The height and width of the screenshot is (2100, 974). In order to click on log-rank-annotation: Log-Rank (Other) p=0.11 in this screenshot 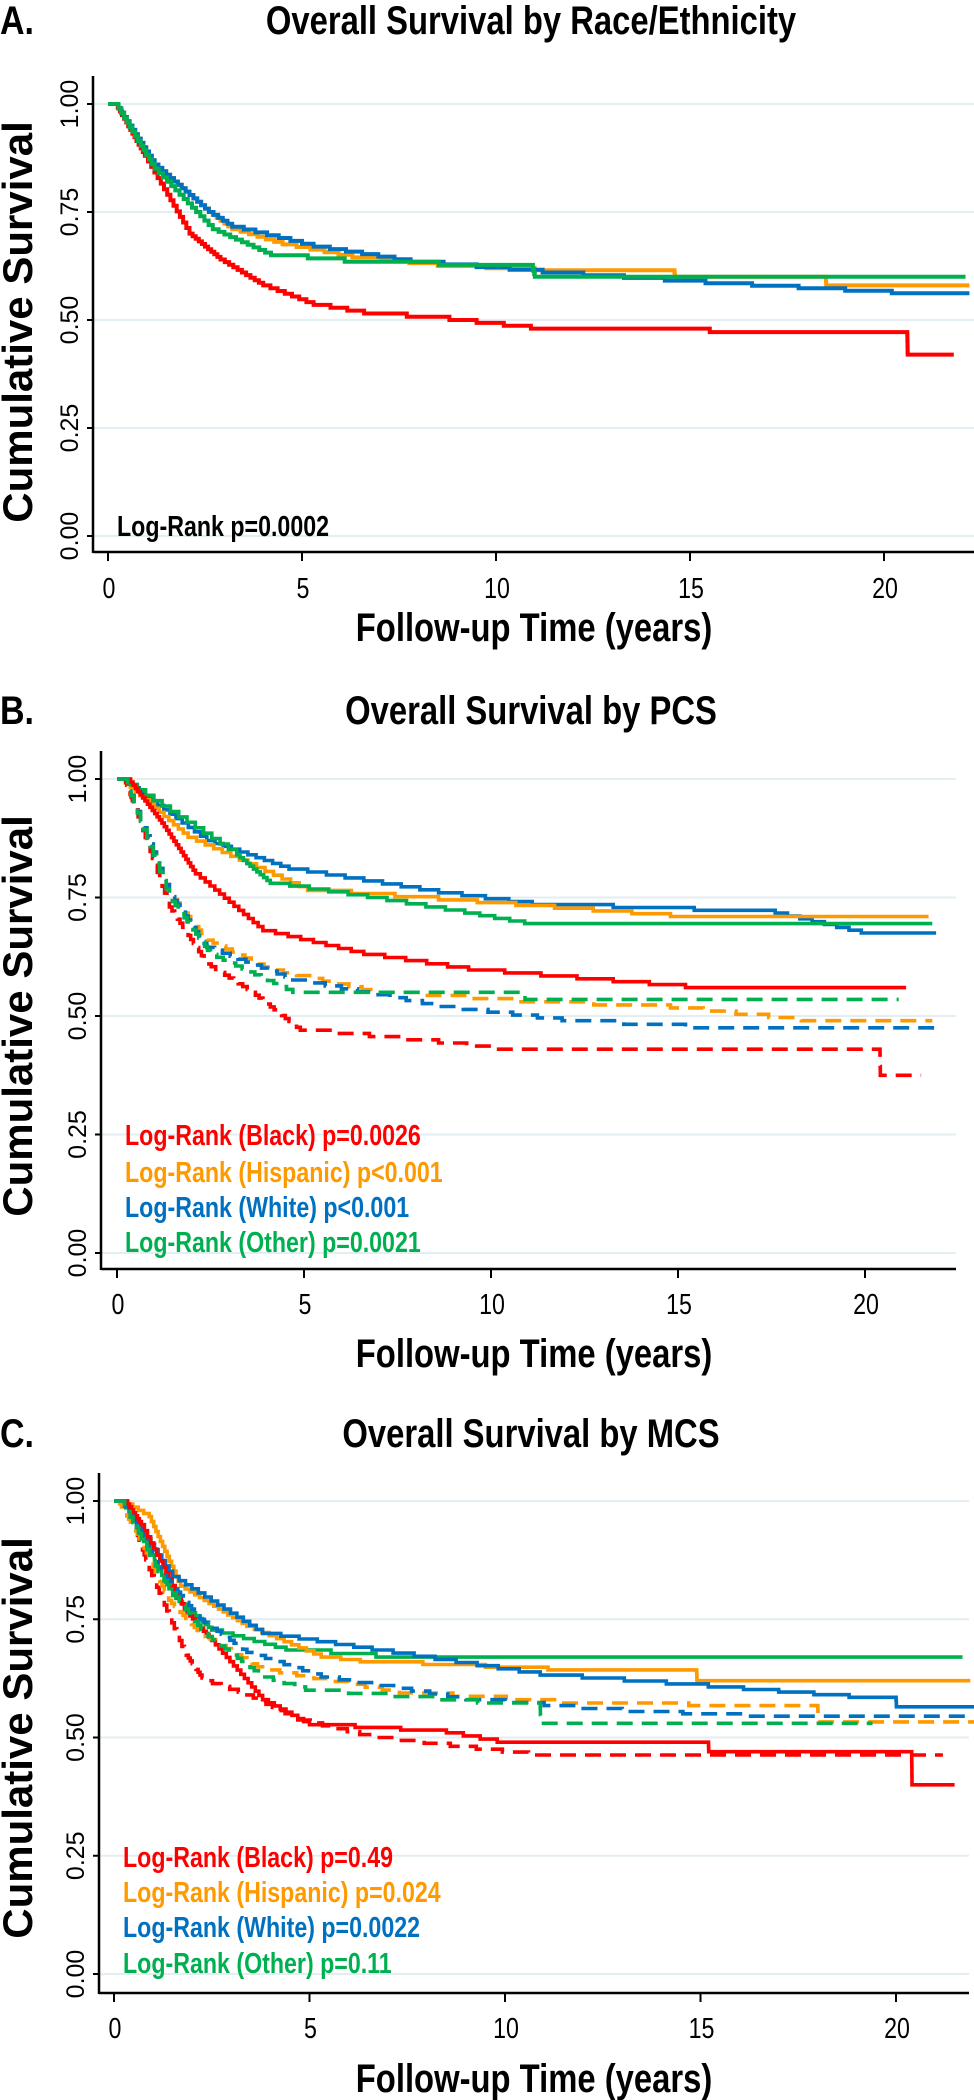, I will do `click(257, 1962)`.